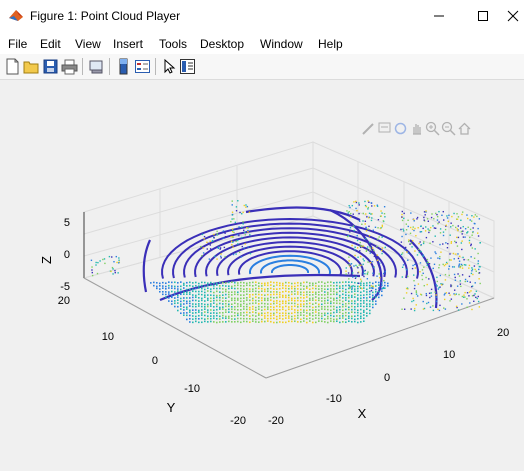 The height and width of the screenshot is (471, 524). Describe the element at coordinates (50, 66) in the screenshot. I see `save-icon` at that location.